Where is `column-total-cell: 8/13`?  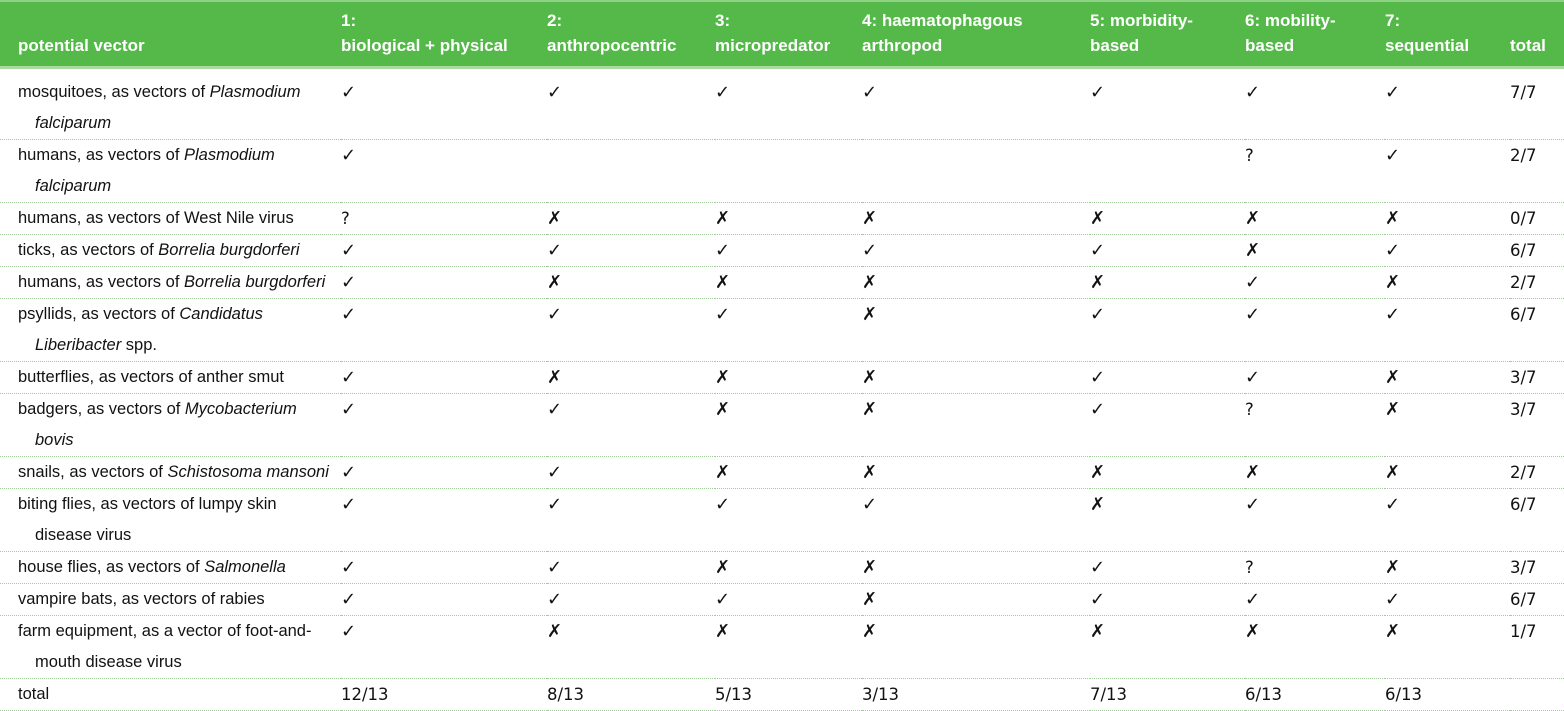 column-total-cell: 8/13 is located at coordinates (631, 694).